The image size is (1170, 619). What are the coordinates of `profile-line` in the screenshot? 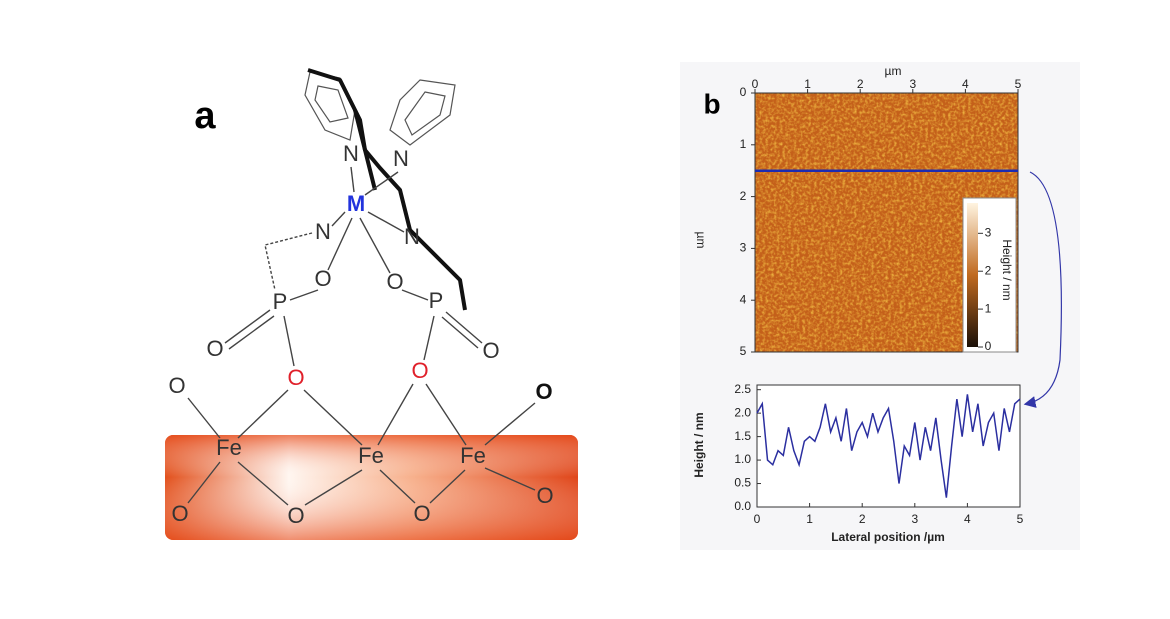 It's located at (888, 446).